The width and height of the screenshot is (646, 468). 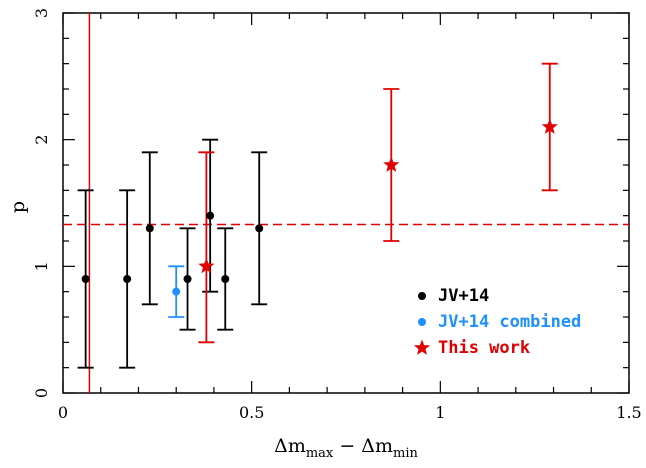 I want to click on y-tick-label: 3, so click(x=41, y=13).